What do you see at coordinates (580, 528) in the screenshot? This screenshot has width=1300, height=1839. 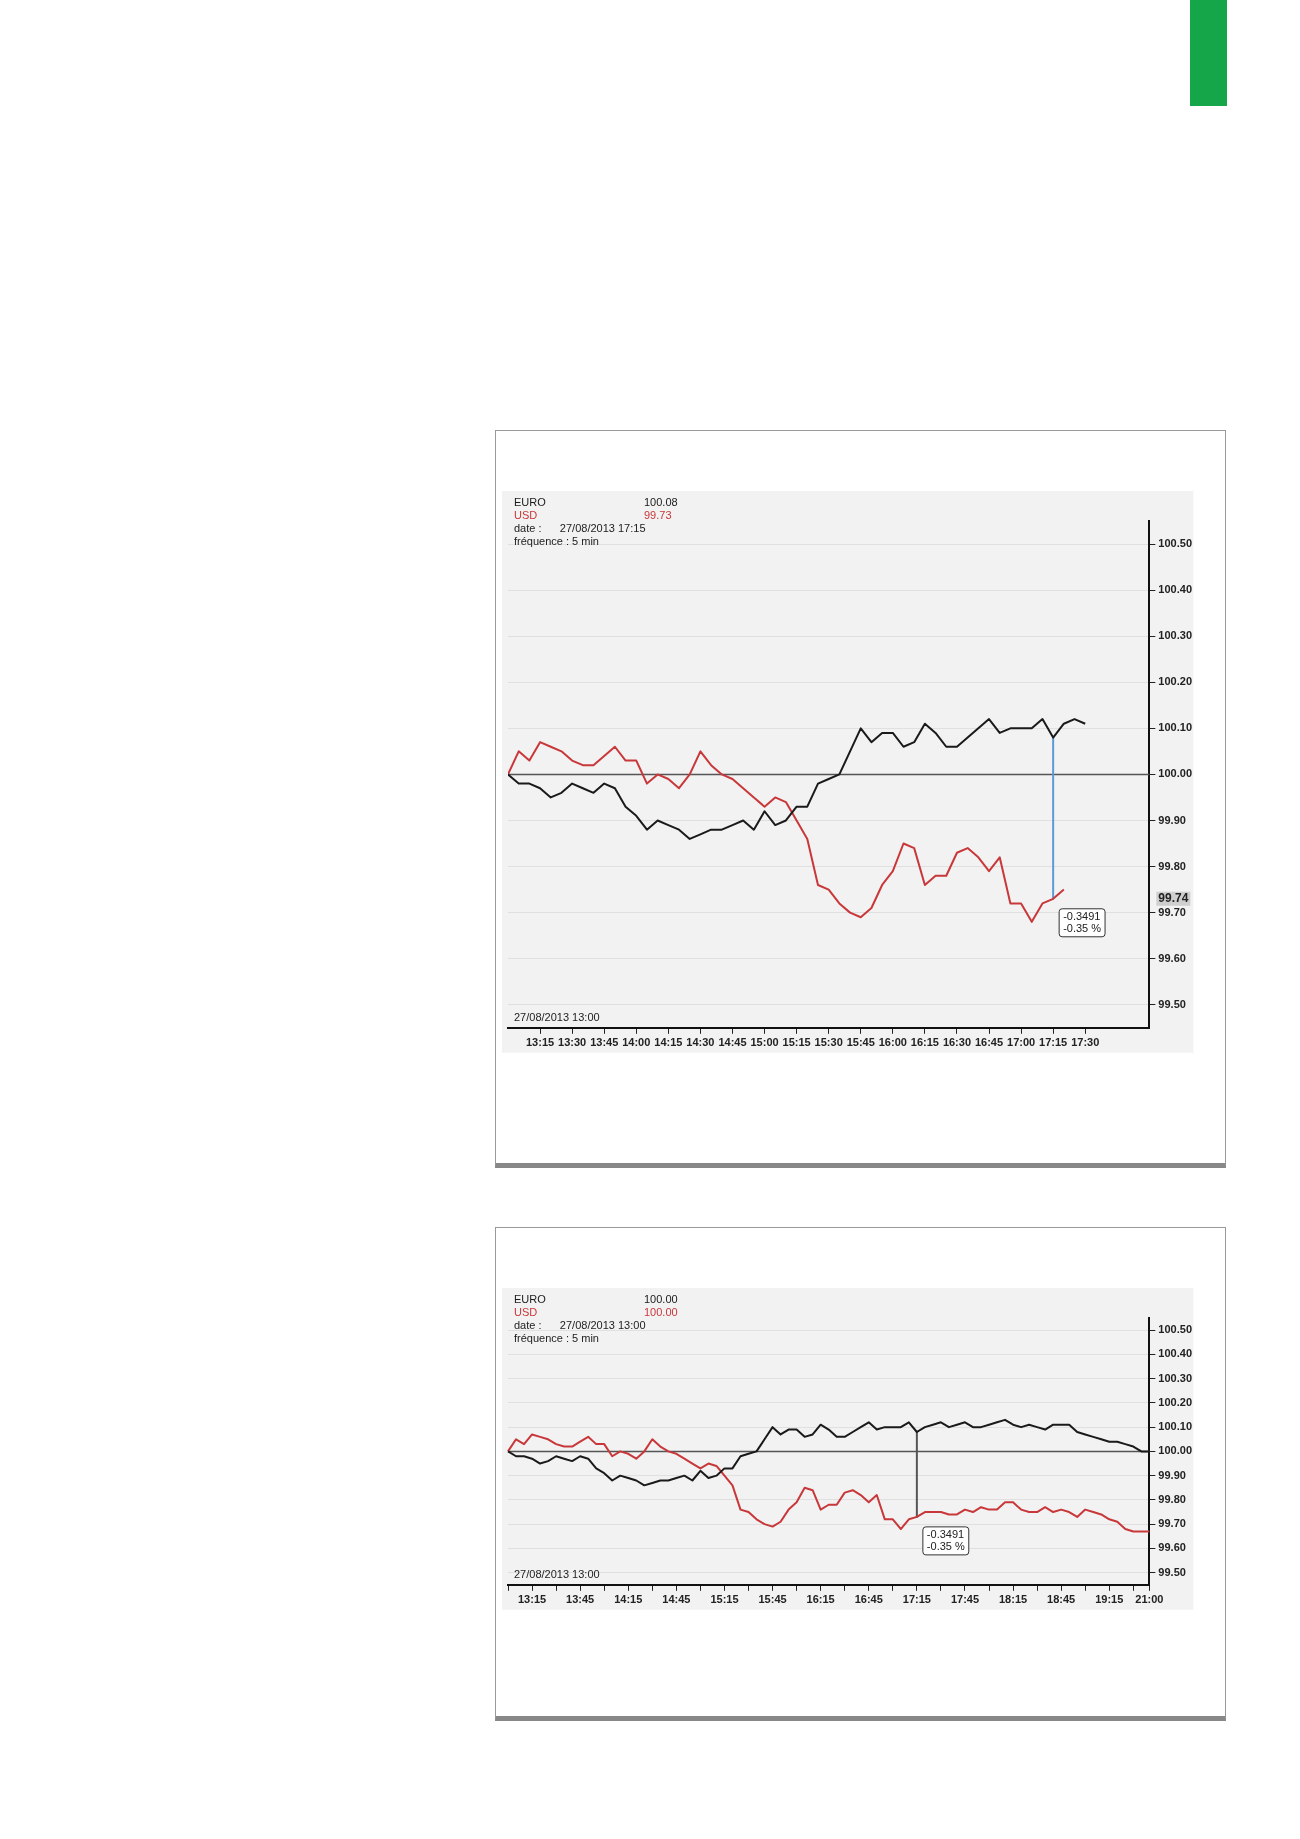 I see `annotation: date : 27/08/2013 17:15` at bounding box center [580, 528].